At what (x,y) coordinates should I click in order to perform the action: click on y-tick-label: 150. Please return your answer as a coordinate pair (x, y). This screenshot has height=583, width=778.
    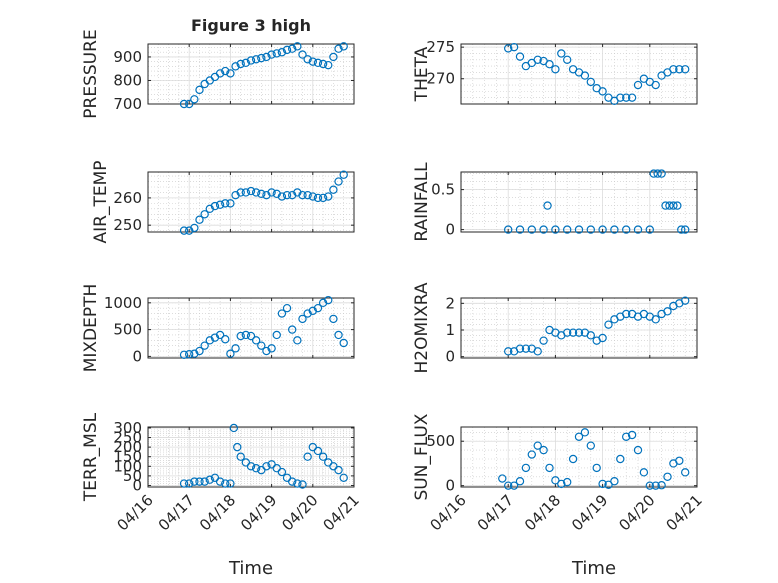
    Looking at the image, I should click on (127, 457).